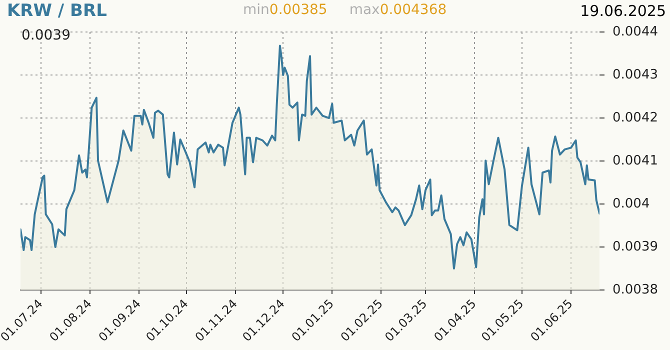  Describe the element at coordinates (635, 246) in the screenshot. I see `y-tick-label: 0.0039` at that location.